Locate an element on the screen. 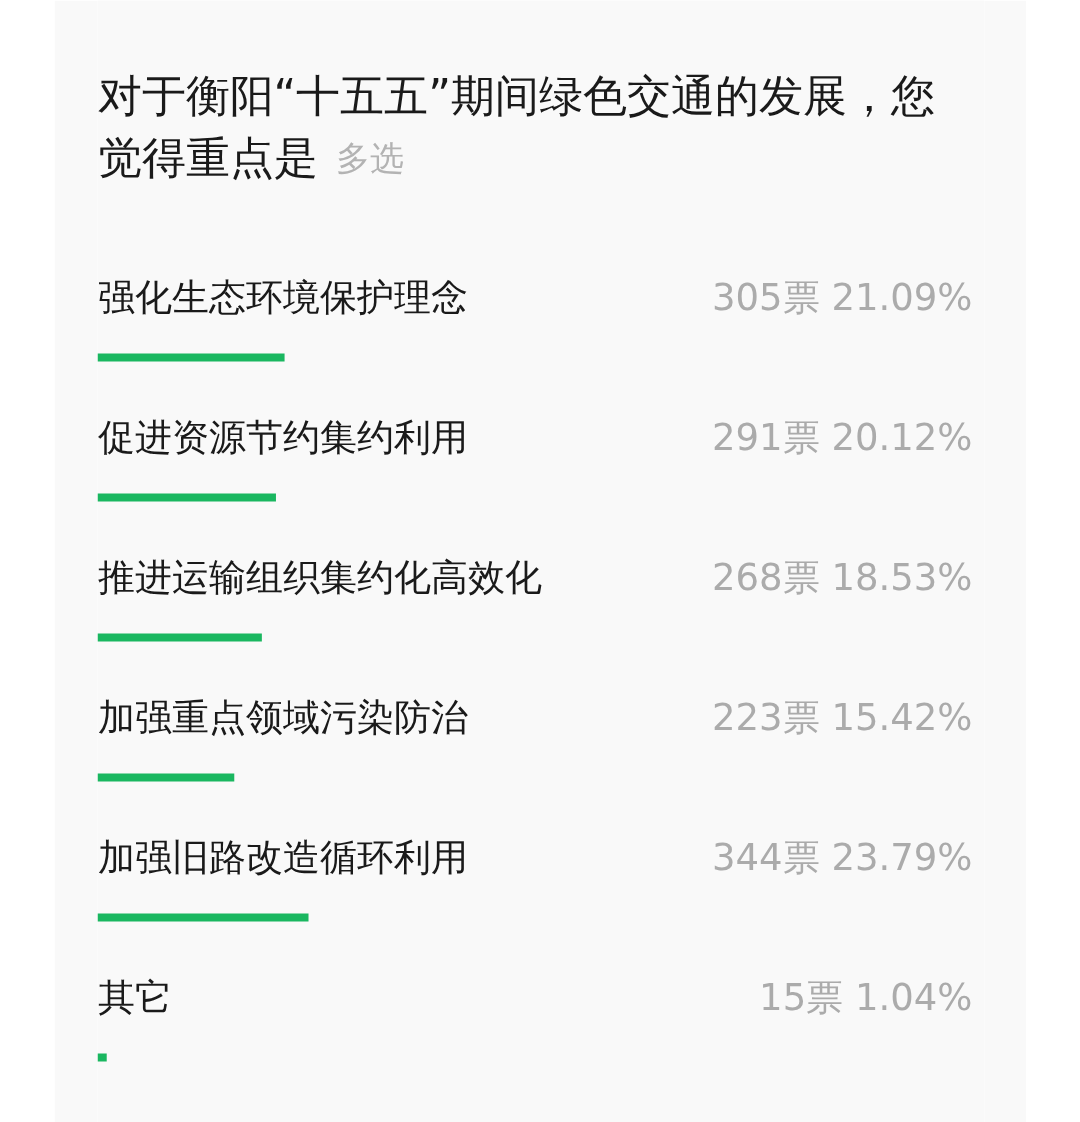  y-tick-label: 推进运输组织集约化高效化 is located at coordinates (319, 577).